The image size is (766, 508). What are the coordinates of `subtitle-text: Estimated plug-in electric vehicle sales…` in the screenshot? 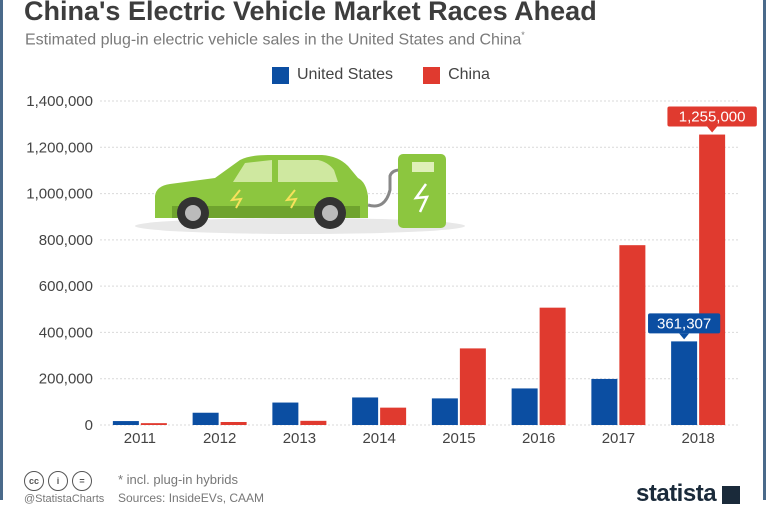 It's located at (273, 40).